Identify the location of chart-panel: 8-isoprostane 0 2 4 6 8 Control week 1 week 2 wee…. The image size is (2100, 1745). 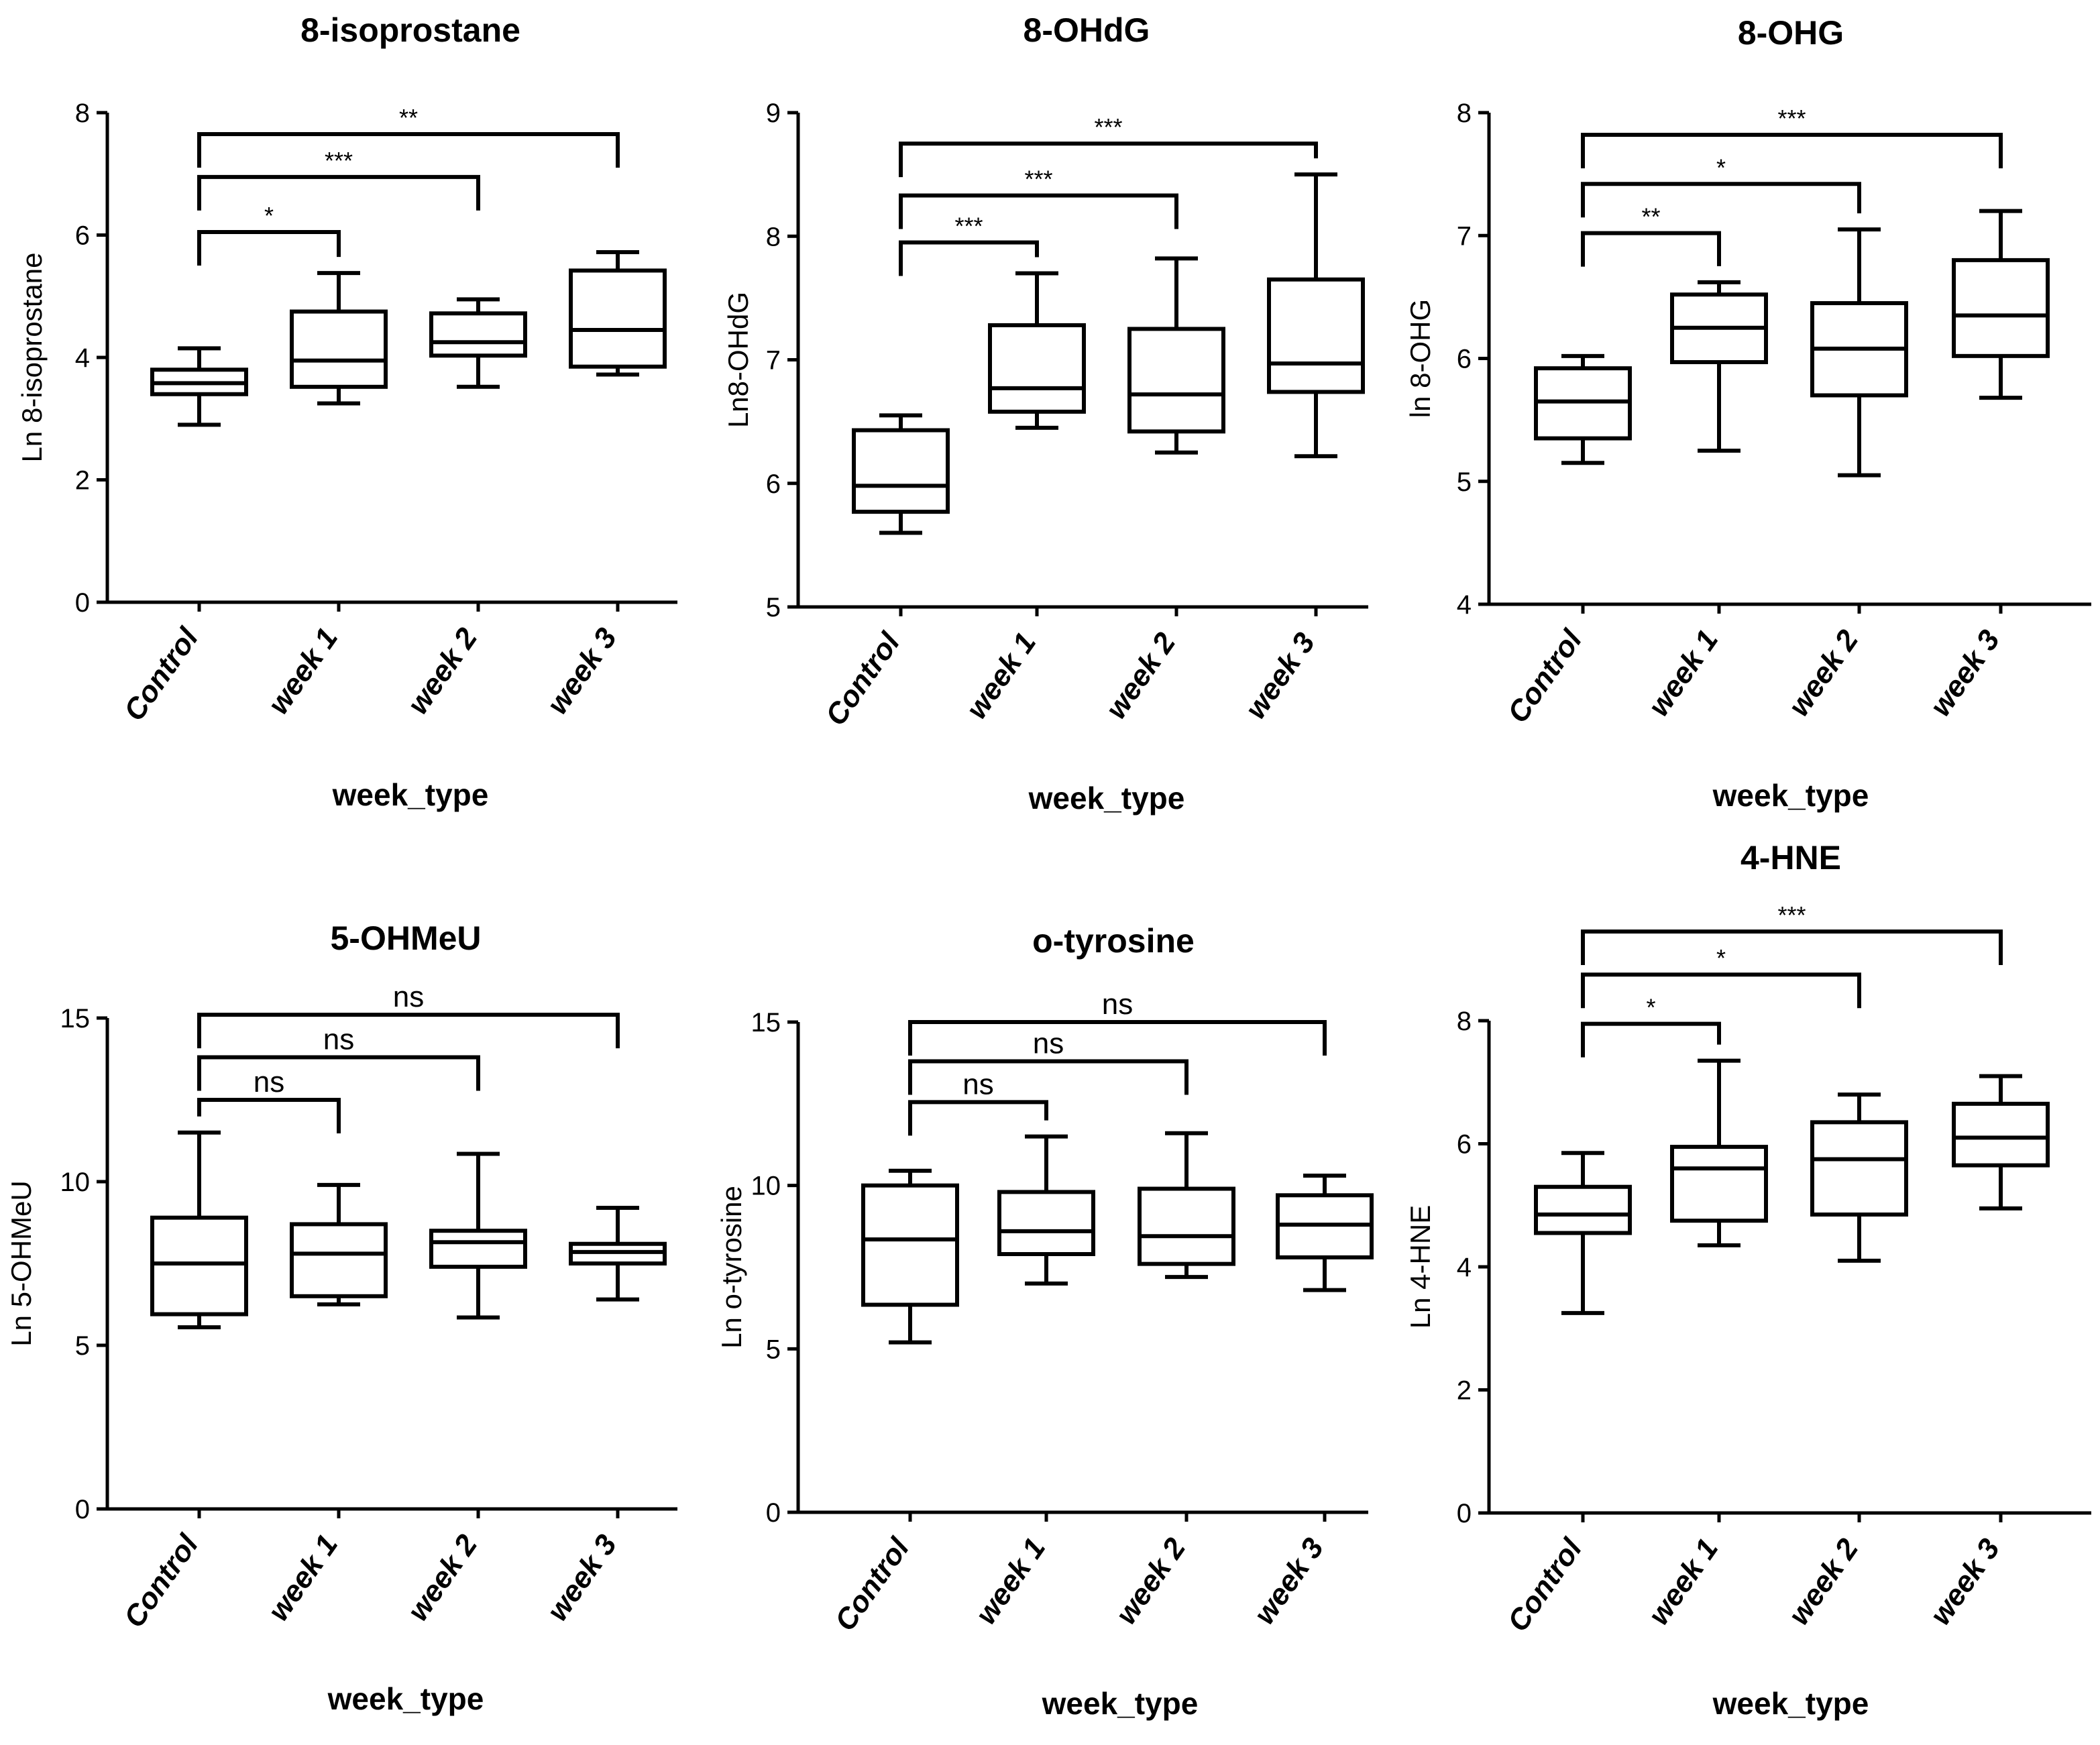
(346, 412).